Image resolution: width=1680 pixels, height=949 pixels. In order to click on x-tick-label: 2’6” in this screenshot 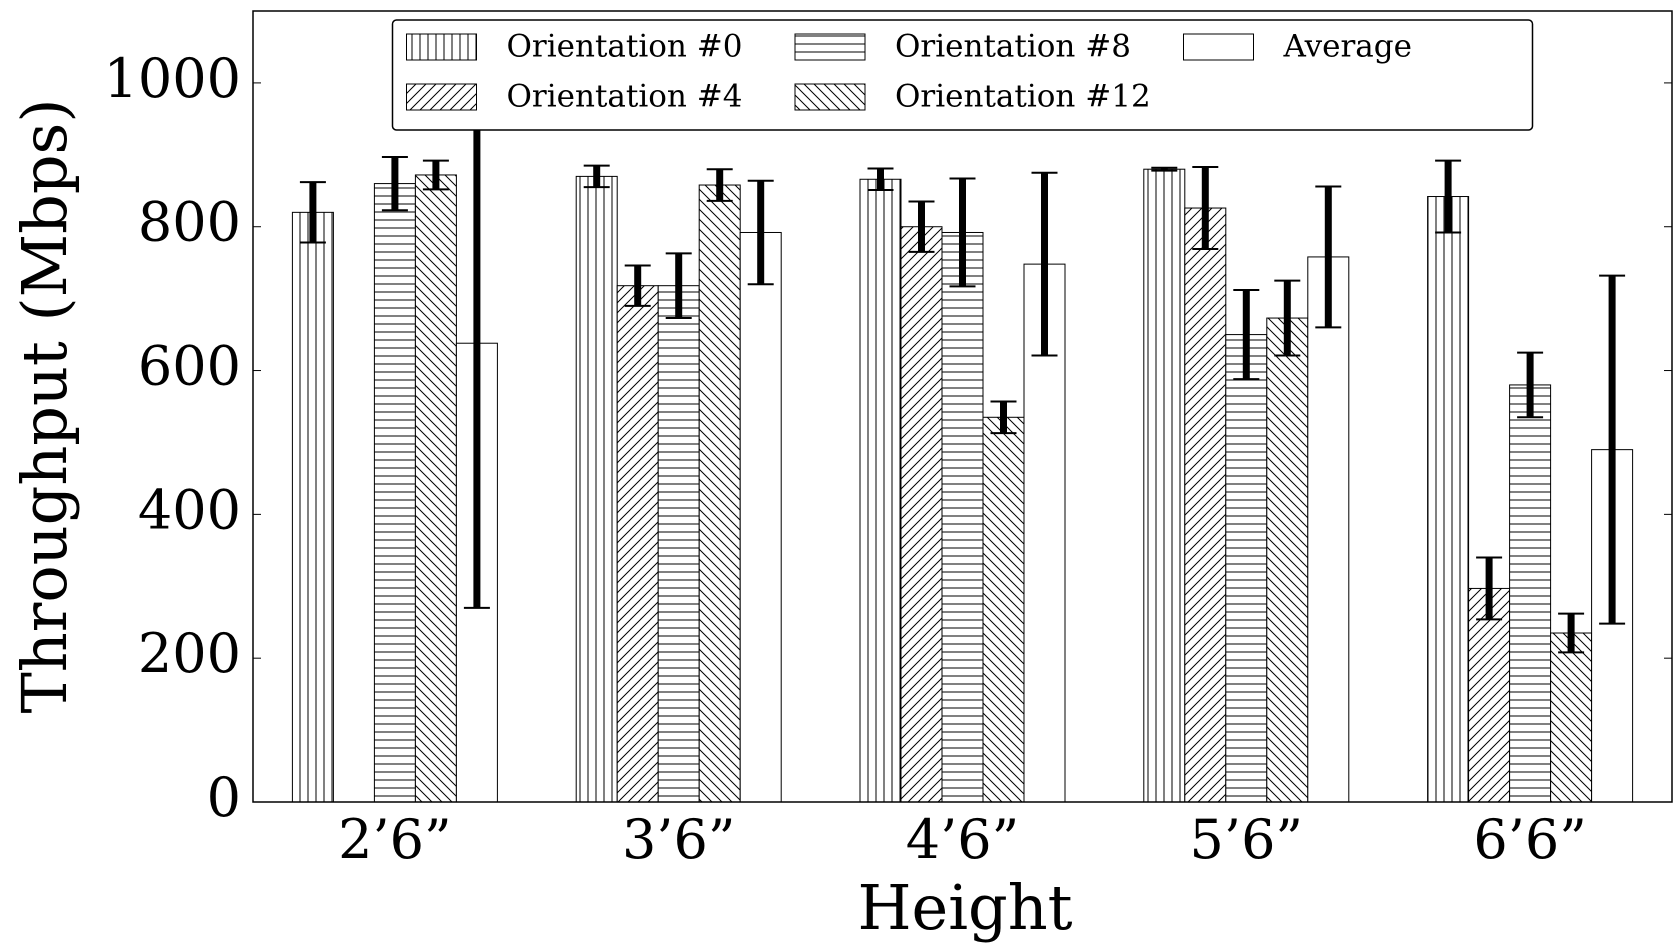, I will do `click(394, 839)`.